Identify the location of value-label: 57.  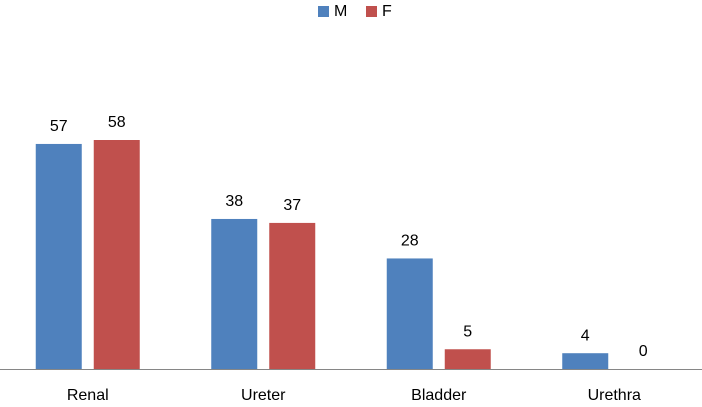
(59, 126).